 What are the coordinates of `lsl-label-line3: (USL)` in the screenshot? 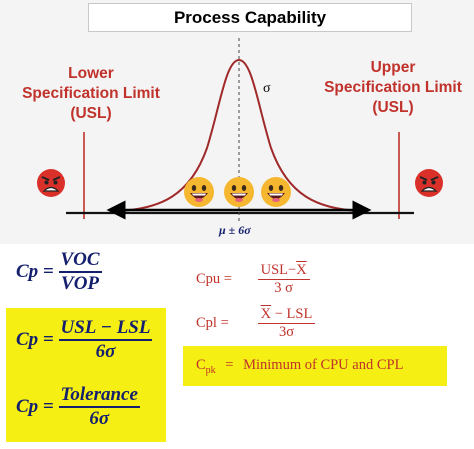 It's located at (91, 113).